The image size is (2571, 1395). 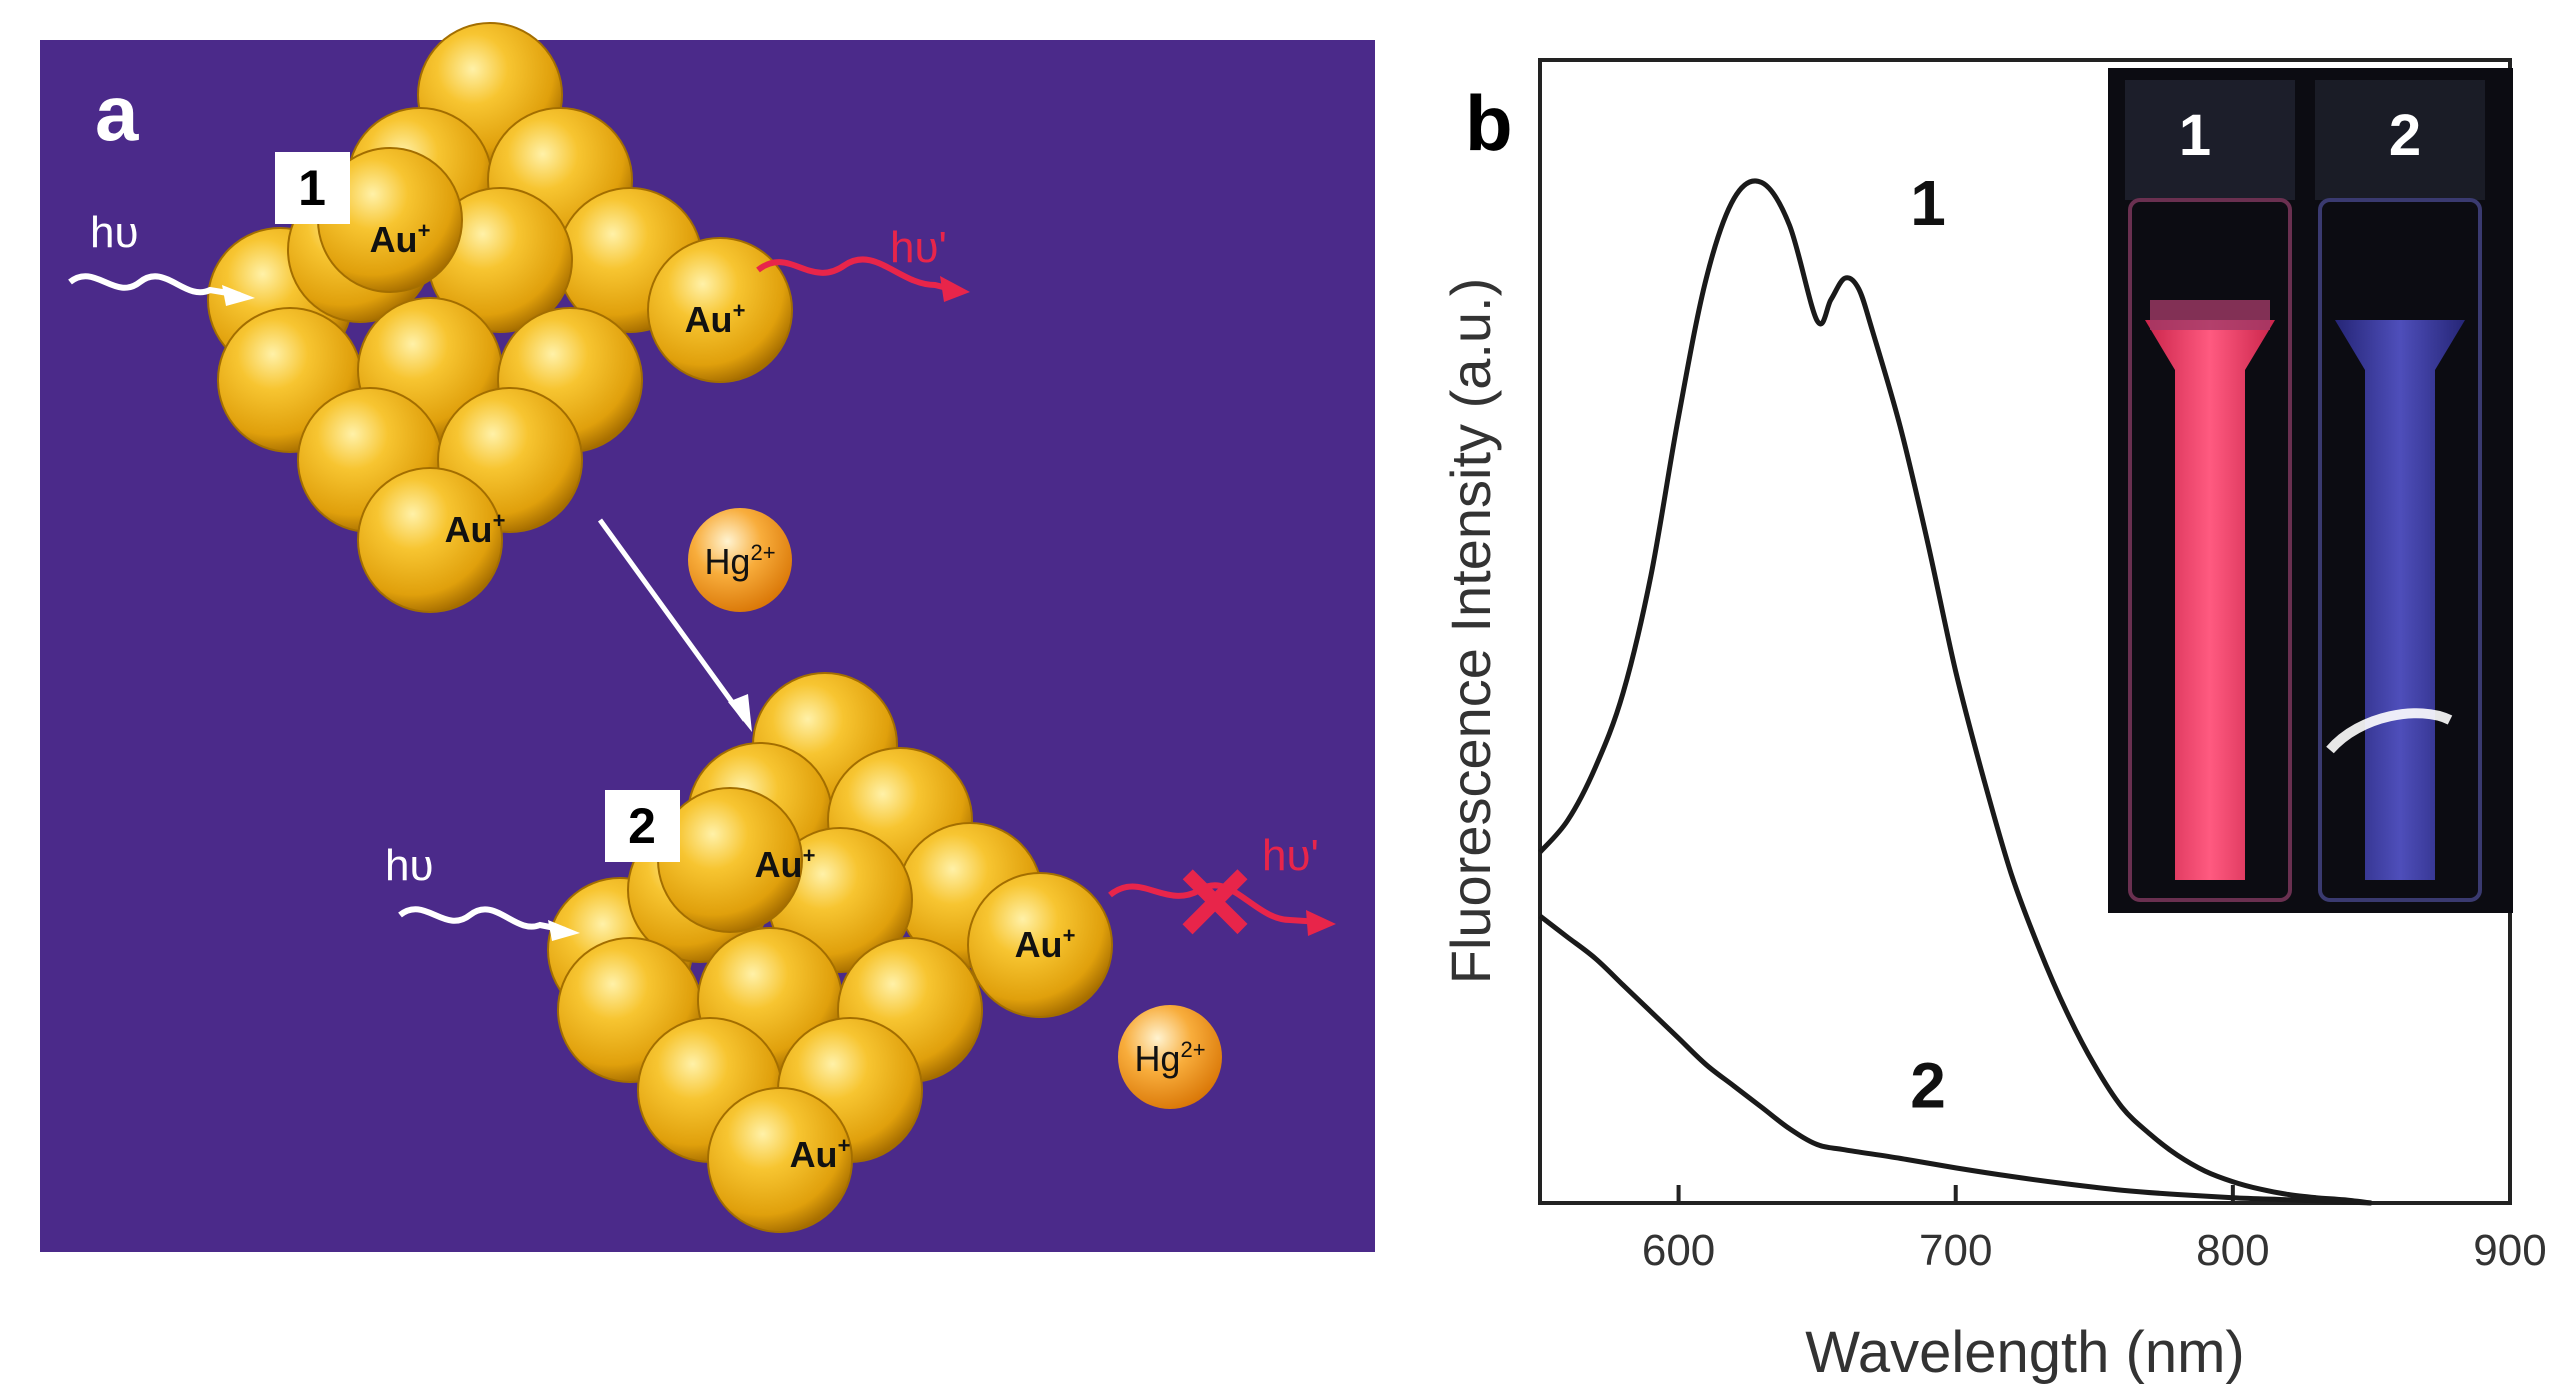 What do you see at coordinates (2509, 1250) in the screenshot?
I see `x-tick-label: 900` at bounding box center [2509, 1250].